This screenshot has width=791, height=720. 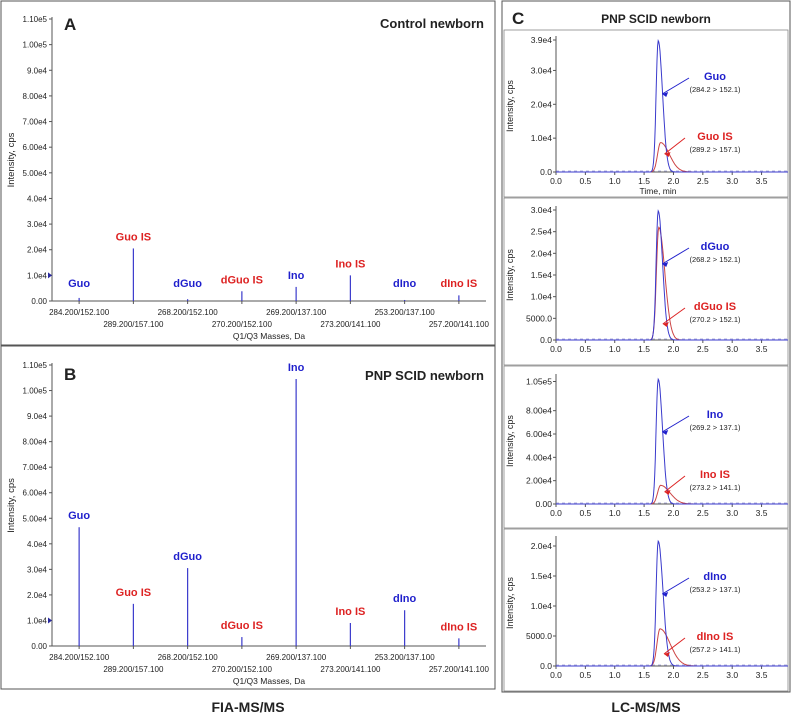 What do you see at coordinates (715, 319) in the screenshot?
I see `transition-label: (270.2 > 152.1)` at bounding box center [715, 319].